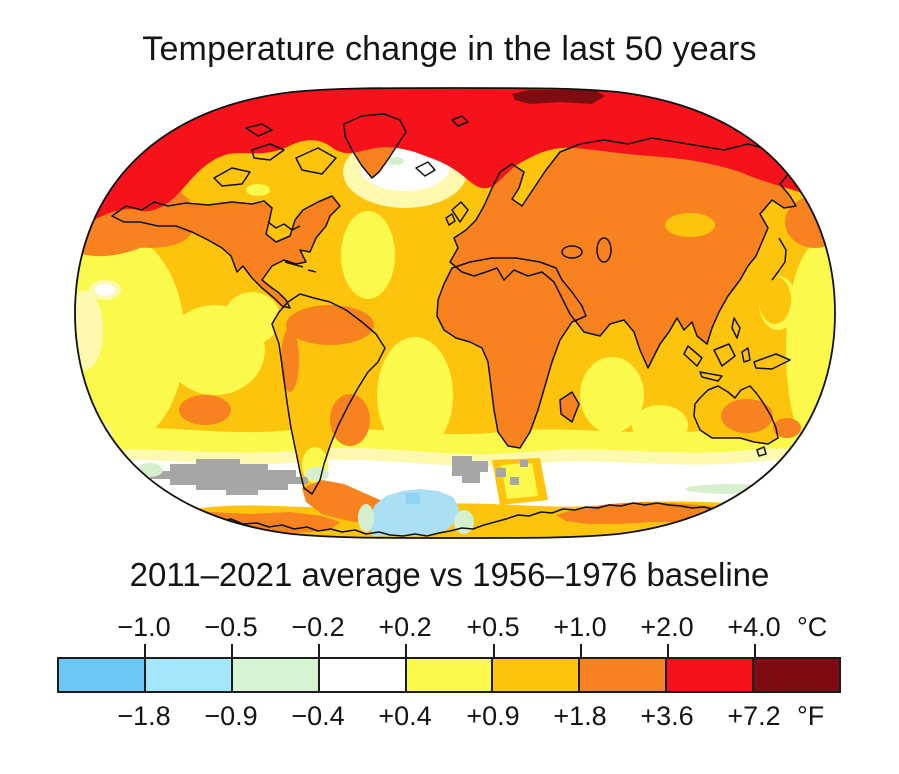  What do you see at coordinates (558, 97) in the screenshot?
I see `siberian-dark-red-hotspot` at bounding box center [558, 97].